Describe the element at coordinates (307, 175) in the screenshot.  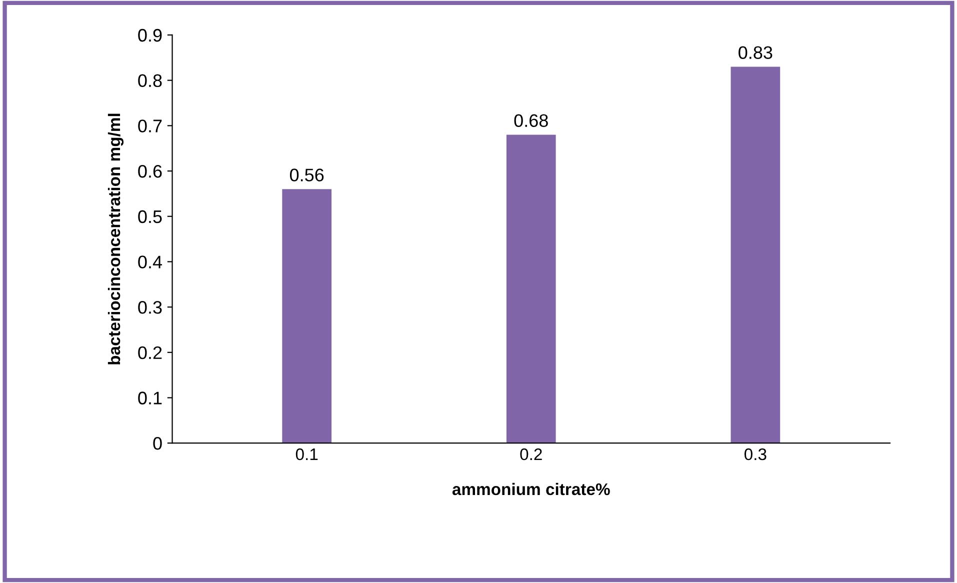
I see `data-label: 0.56` at that location.